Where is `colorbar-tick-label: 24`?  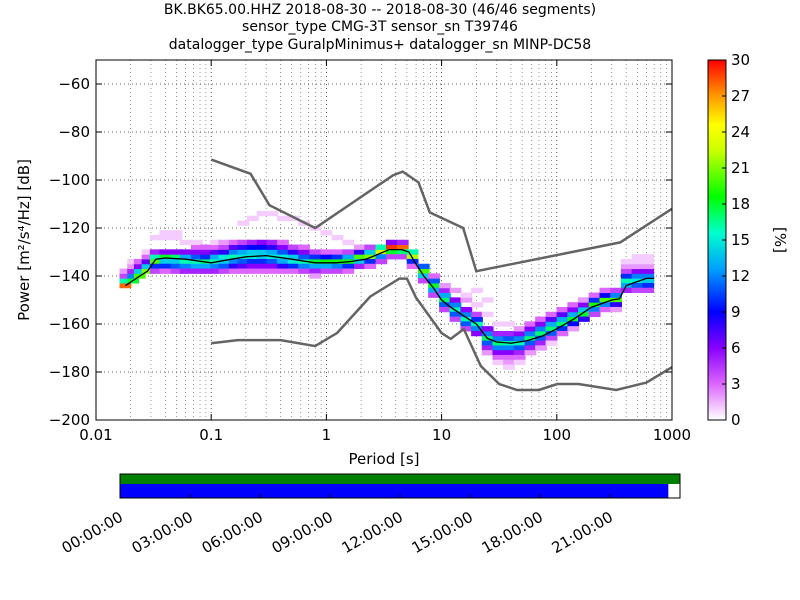
colorbar-tick-label: 24 is located at coordinates (740, 132).